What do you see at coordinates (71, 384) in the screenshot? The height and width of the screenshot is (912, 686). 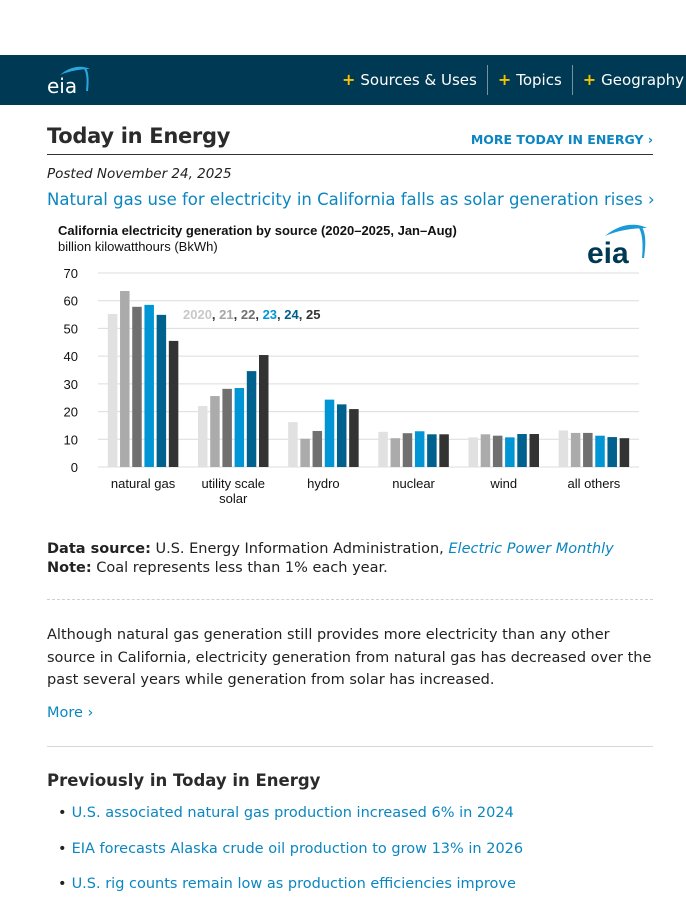 I see `y-tick-label: 30` at bounding box center [71, 384].